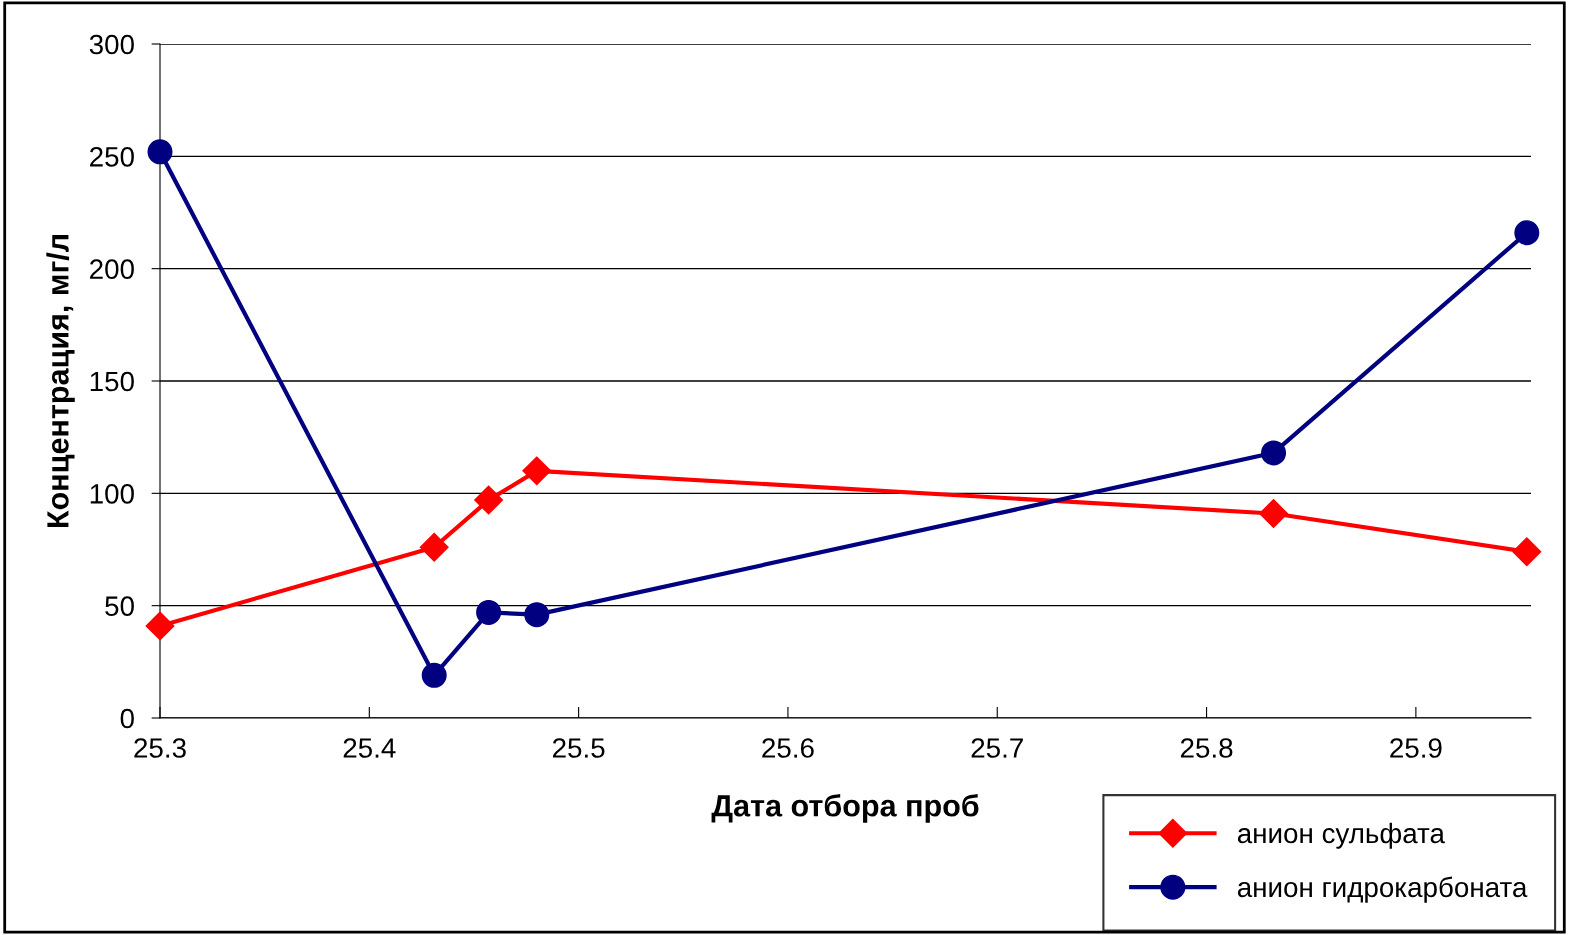 This screenshot has width=1569, height=935. What do you see at coordinates (788, 748) in the screenshot?
I see `x-tick-label: 25.6` at bounding box center [788, 748].